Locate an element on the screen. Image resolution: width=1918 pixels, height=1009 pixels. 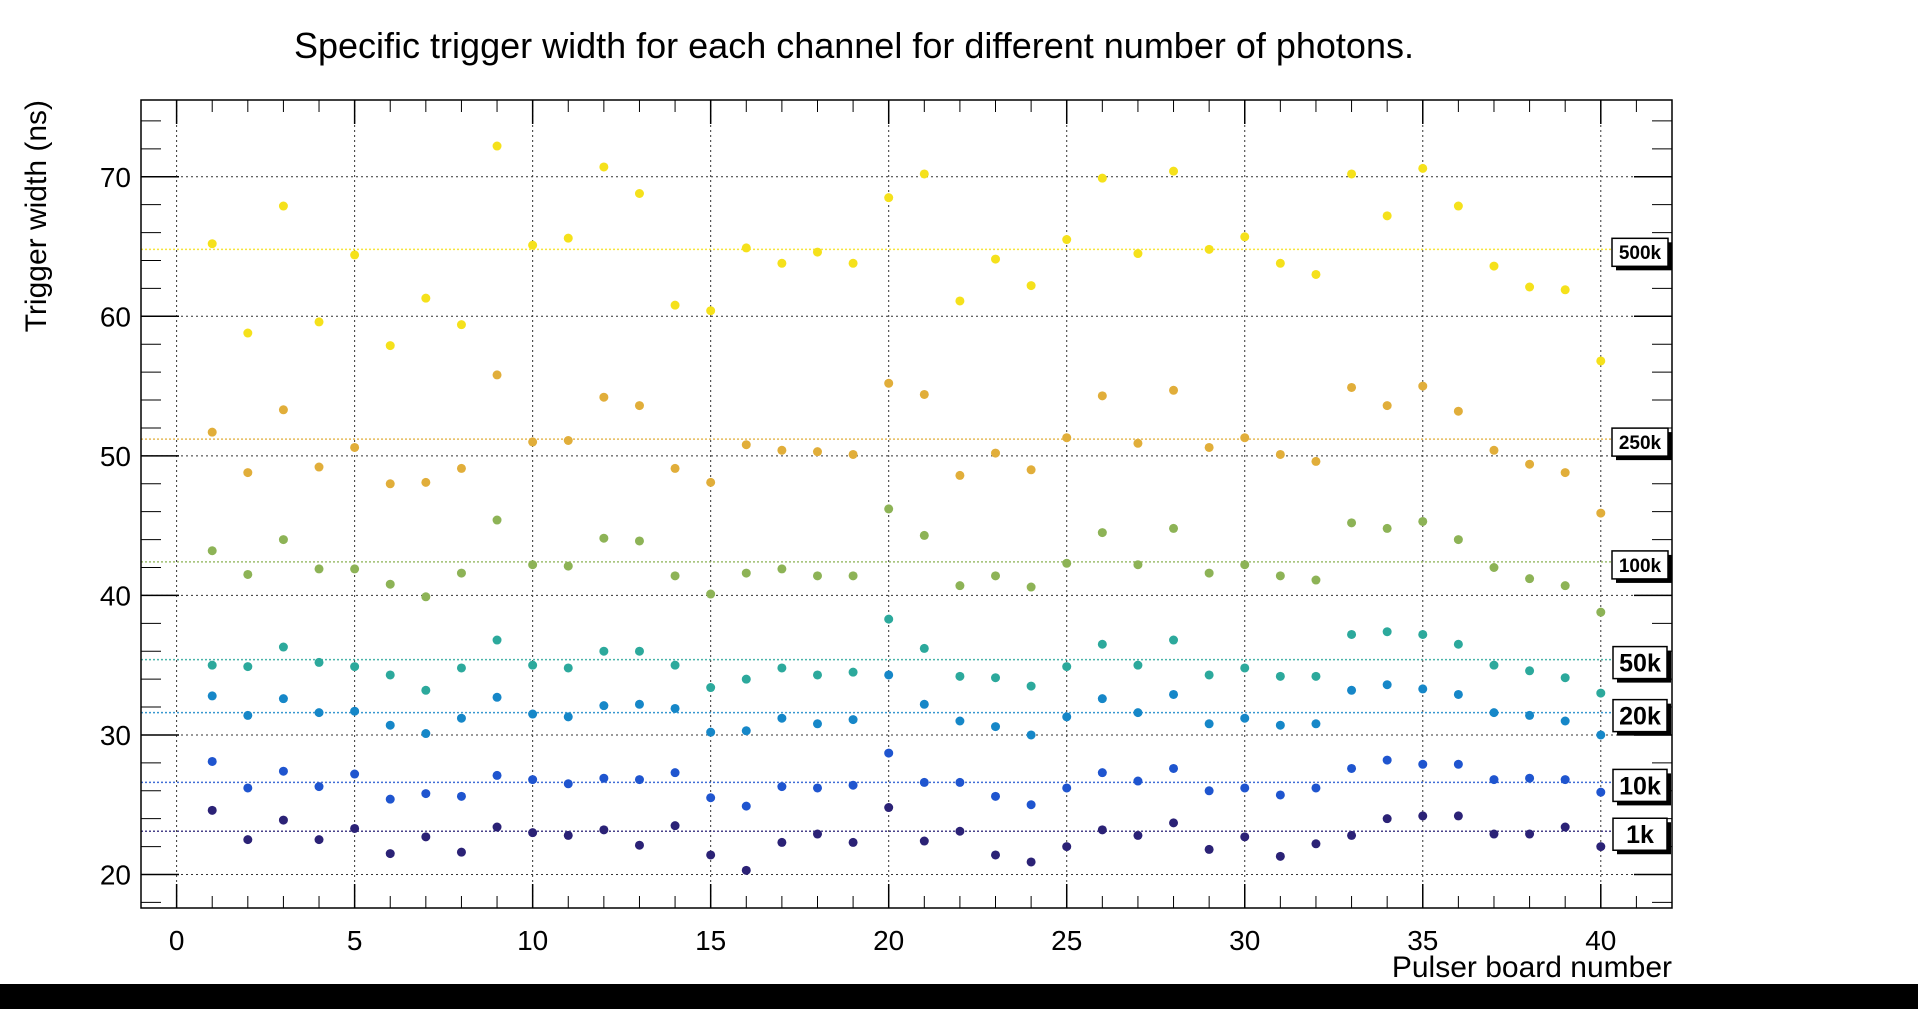
series-label-1k: 1k is located at coordinates (1641, 836).